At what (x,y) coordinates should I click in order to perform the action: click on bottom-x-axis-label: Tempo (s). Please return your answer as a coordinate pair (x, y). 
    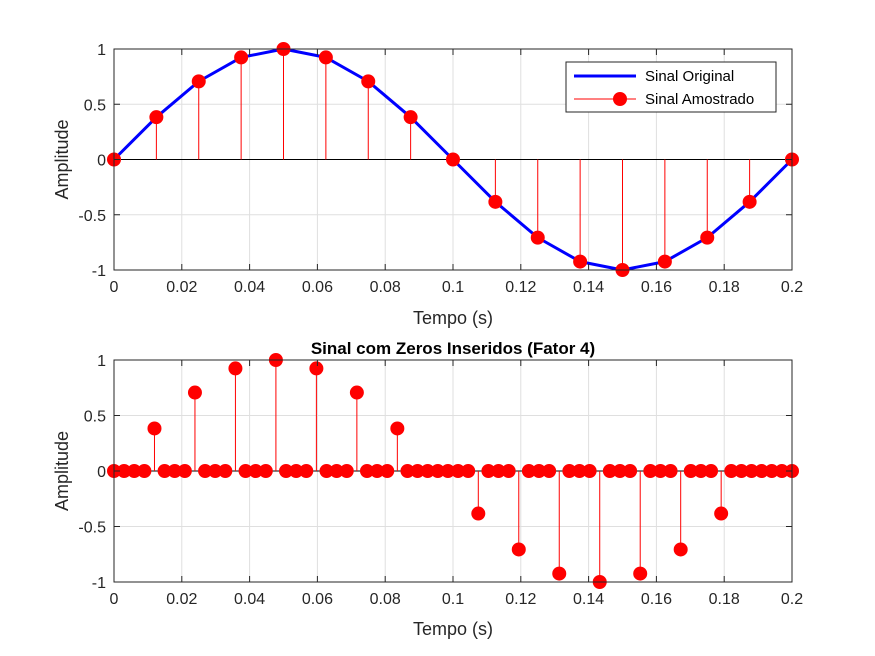
    Looking at the image, I should click on (453, 629).